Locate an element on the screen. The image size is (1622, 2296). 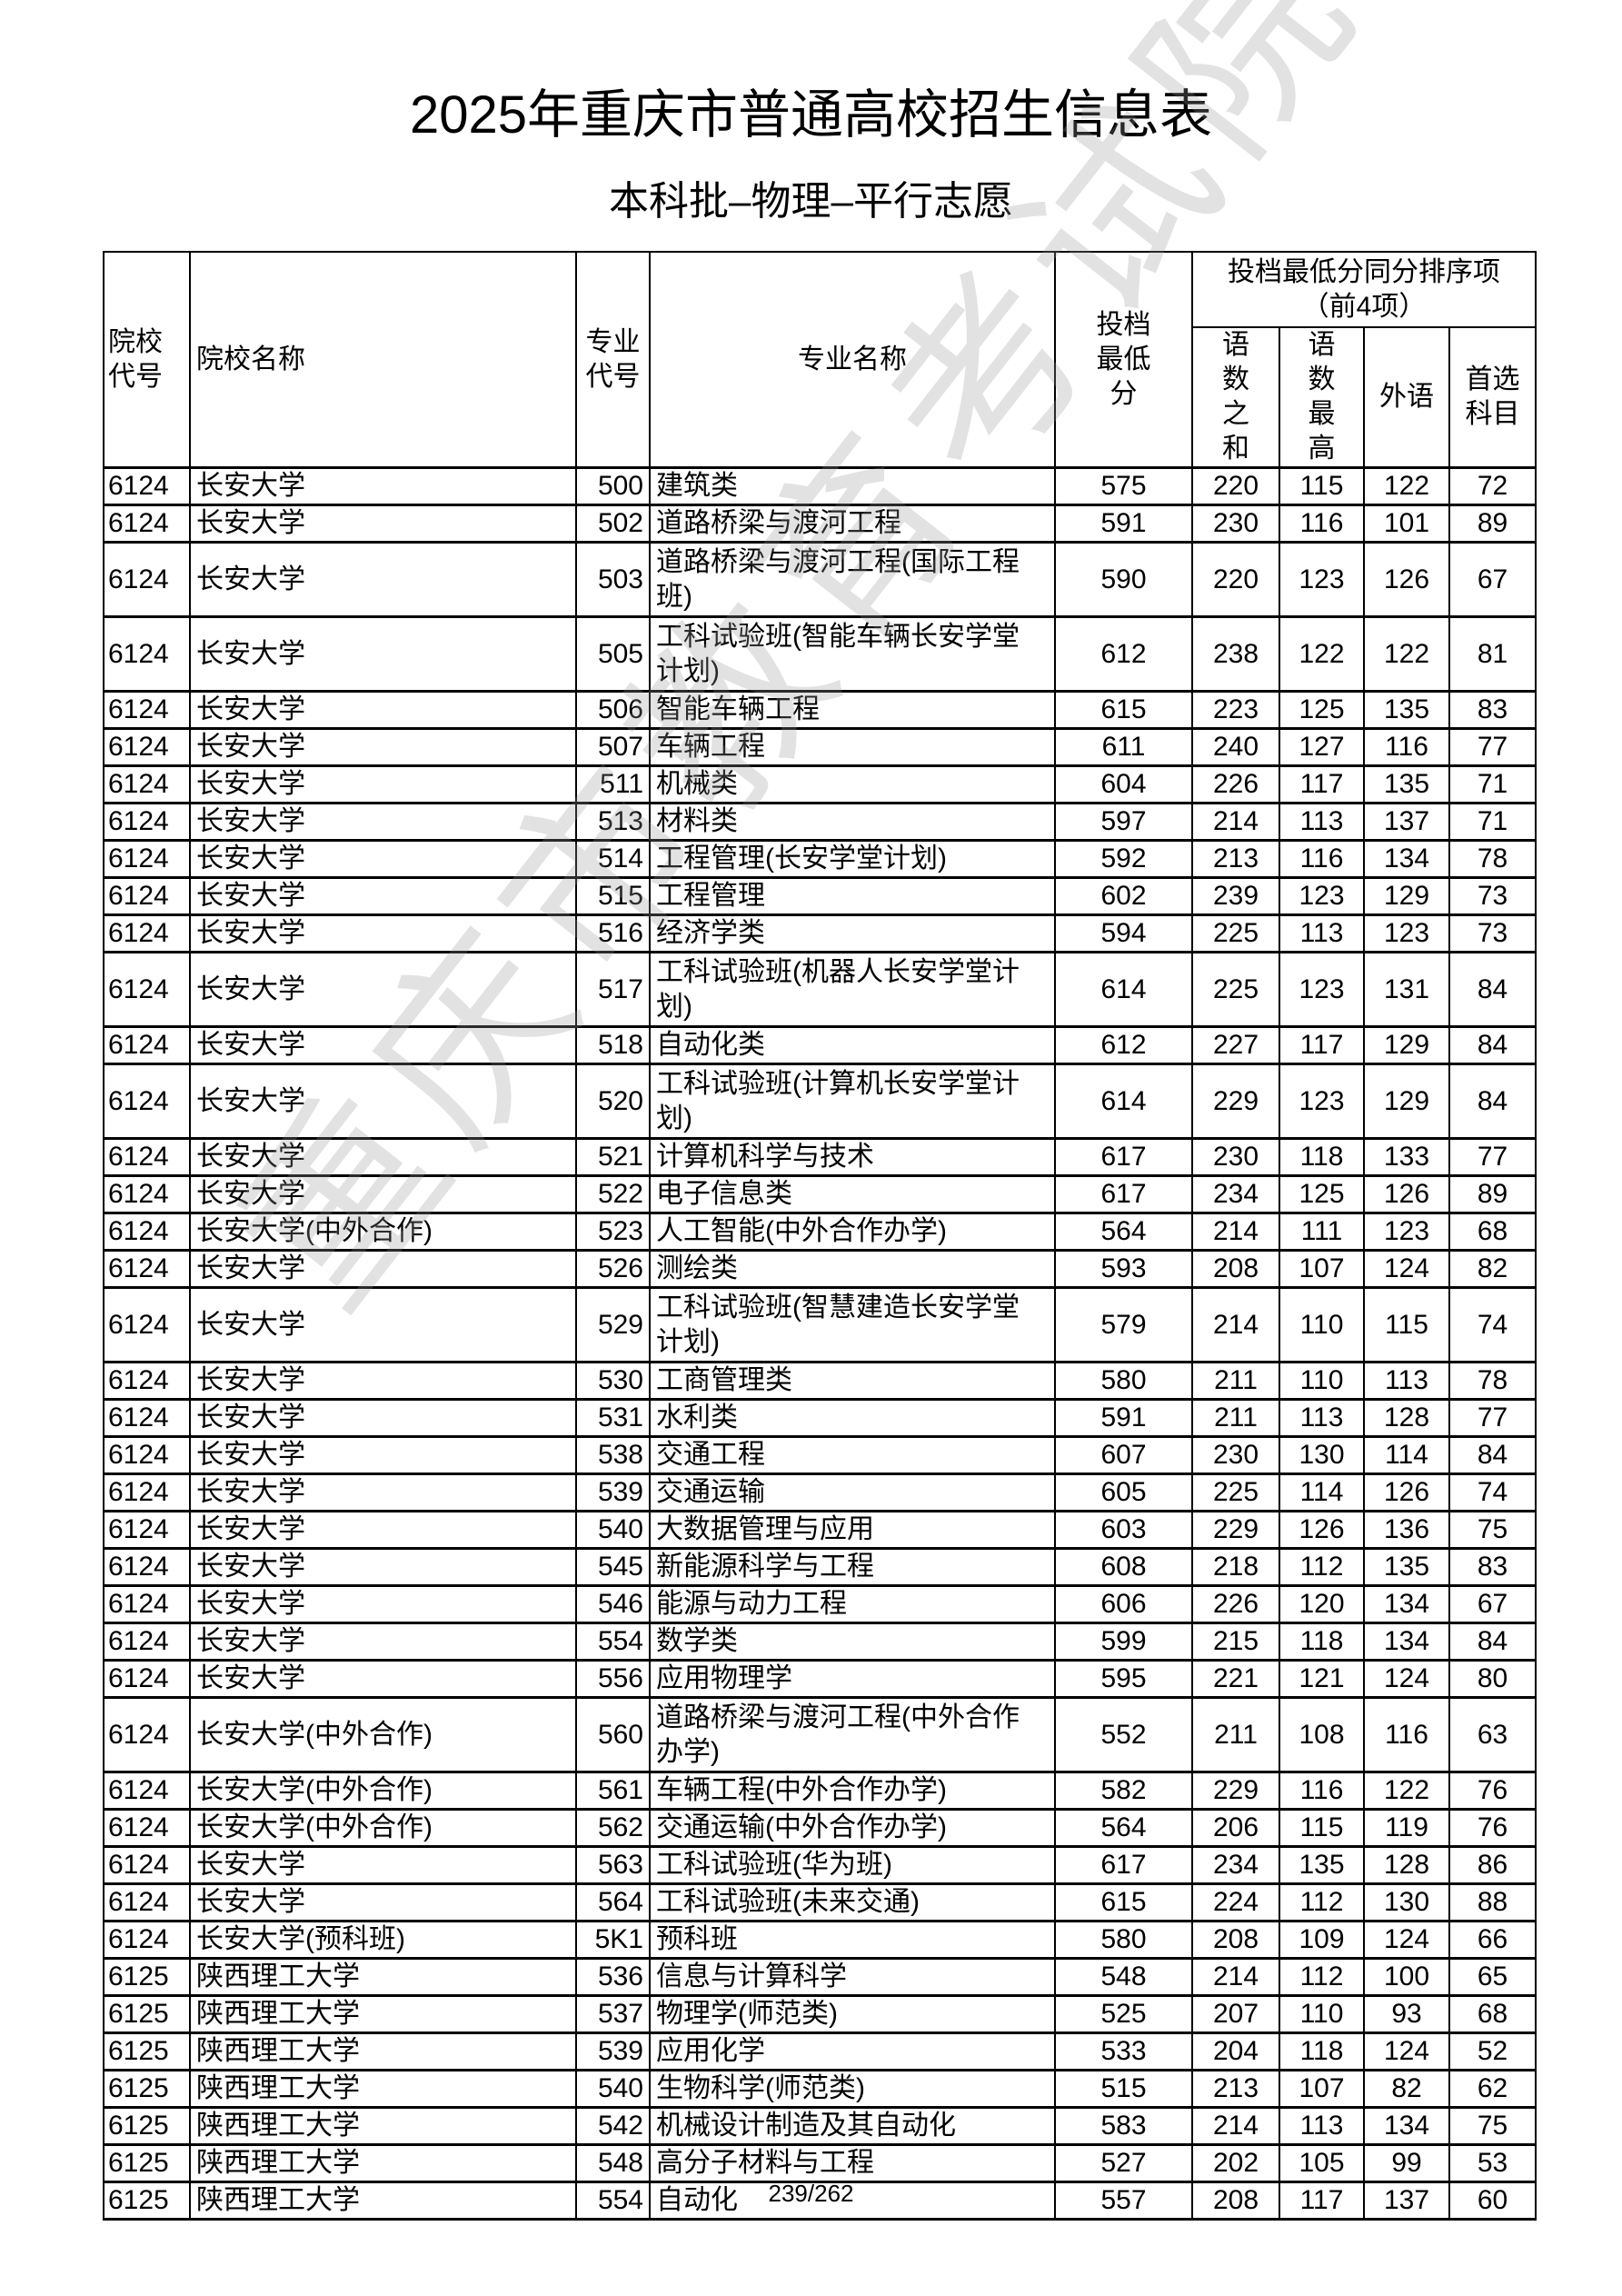
table-row: 6125 陕西理工大学 548 高分子材料与工程 527 202 105 99 53 is located at coordinates (820, 2163).